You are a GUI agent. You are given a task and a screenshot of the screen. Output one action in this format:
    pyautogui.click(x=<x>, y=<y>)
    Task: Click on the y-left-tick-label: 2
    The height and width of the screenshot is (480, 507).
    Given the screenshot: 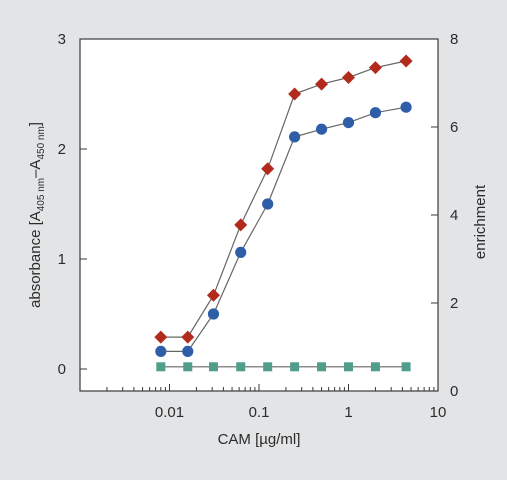 What is the action you would take?
    pyautogui.click(x=62, y=149)
    